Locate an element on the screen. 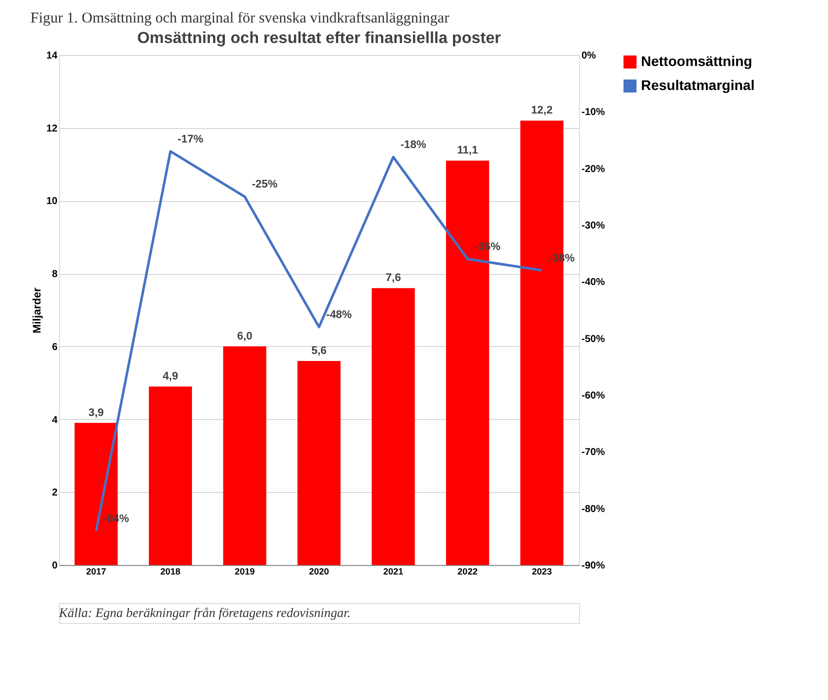 Image resolution: width=828 pixels, height=700 pixels. y-tick-label: 14 is located at coordinates (52, 56).